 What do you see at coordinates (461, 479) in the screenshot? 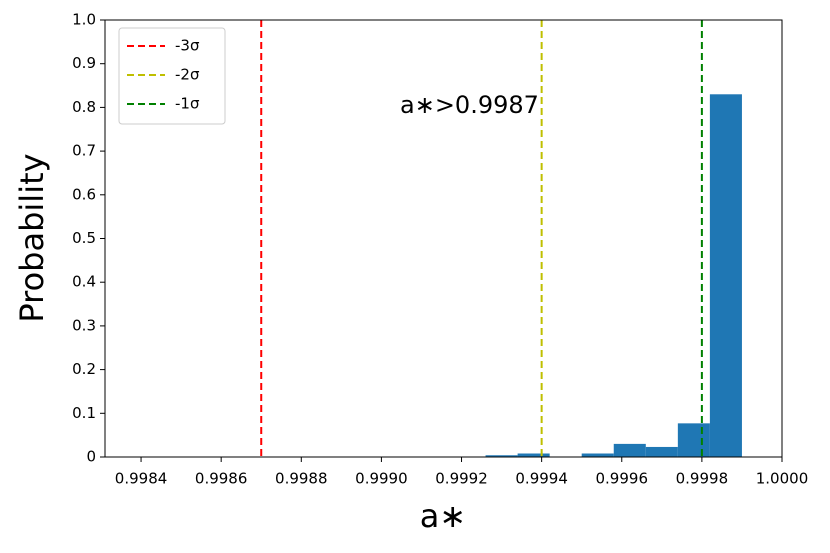
I see `x-tick-label: 0.9992` at bounding box center [461, 479].